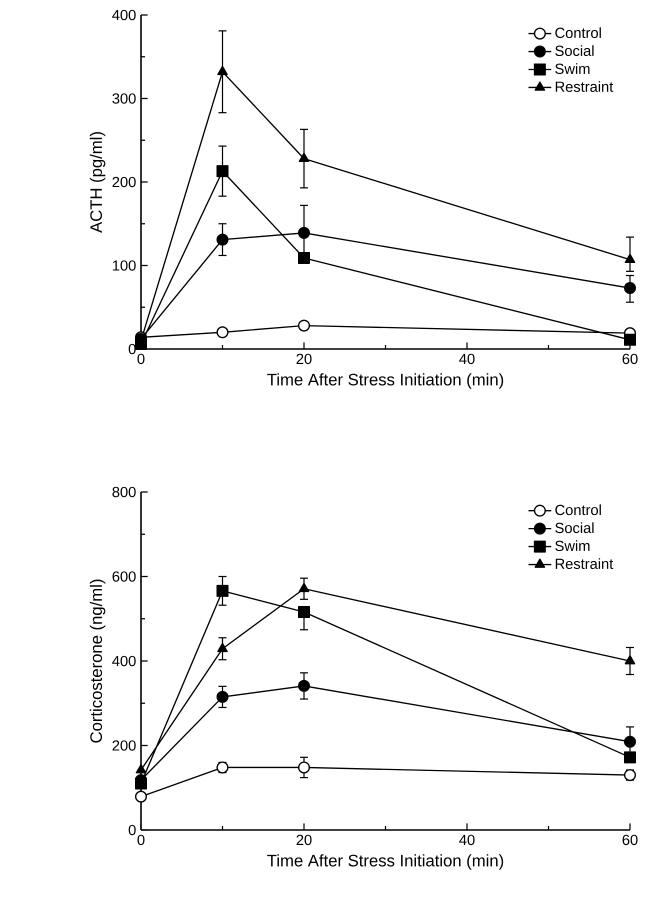 The height and width of the screenshot is (905, 646). I want to click on y-axis-title: ACTH (pg/ml), so click(98, 182).